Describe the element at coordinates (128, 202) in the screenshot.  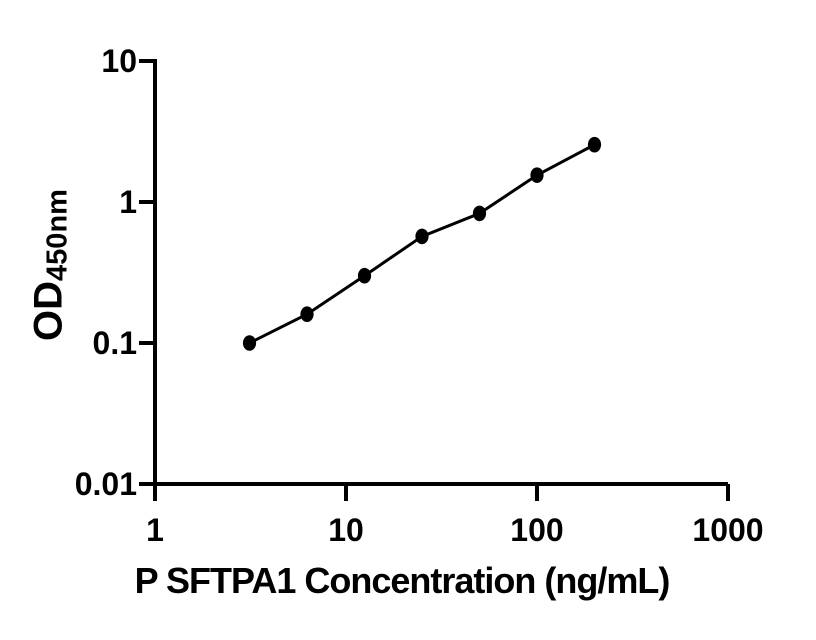
I see `y-tick-label: 1` at that location.